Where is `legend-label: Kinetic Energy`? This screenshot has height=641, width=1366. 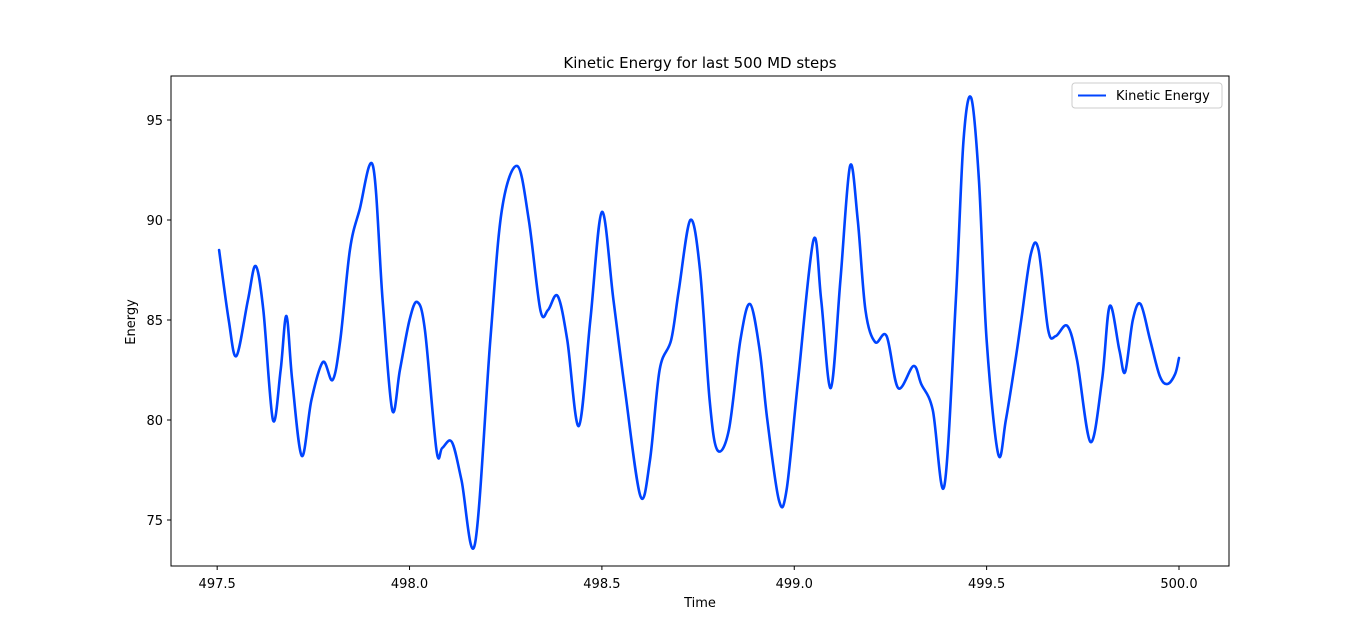
legend-label: Kinetic Energy is located at coordinates (1163, 96).